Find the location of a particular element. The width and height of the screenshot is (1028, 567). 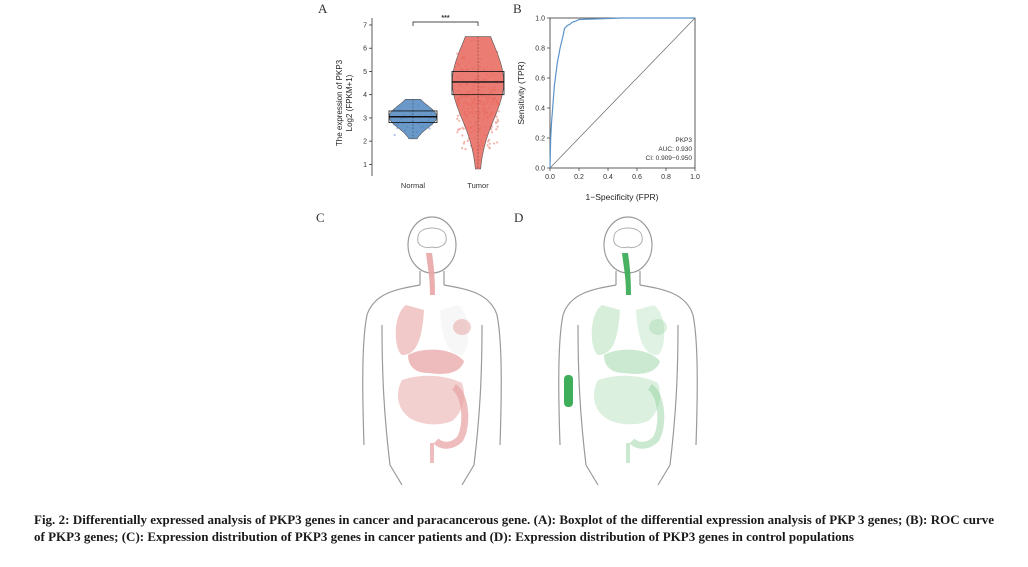

a-ytick-label: 3 is located at coordinates (365, 118).